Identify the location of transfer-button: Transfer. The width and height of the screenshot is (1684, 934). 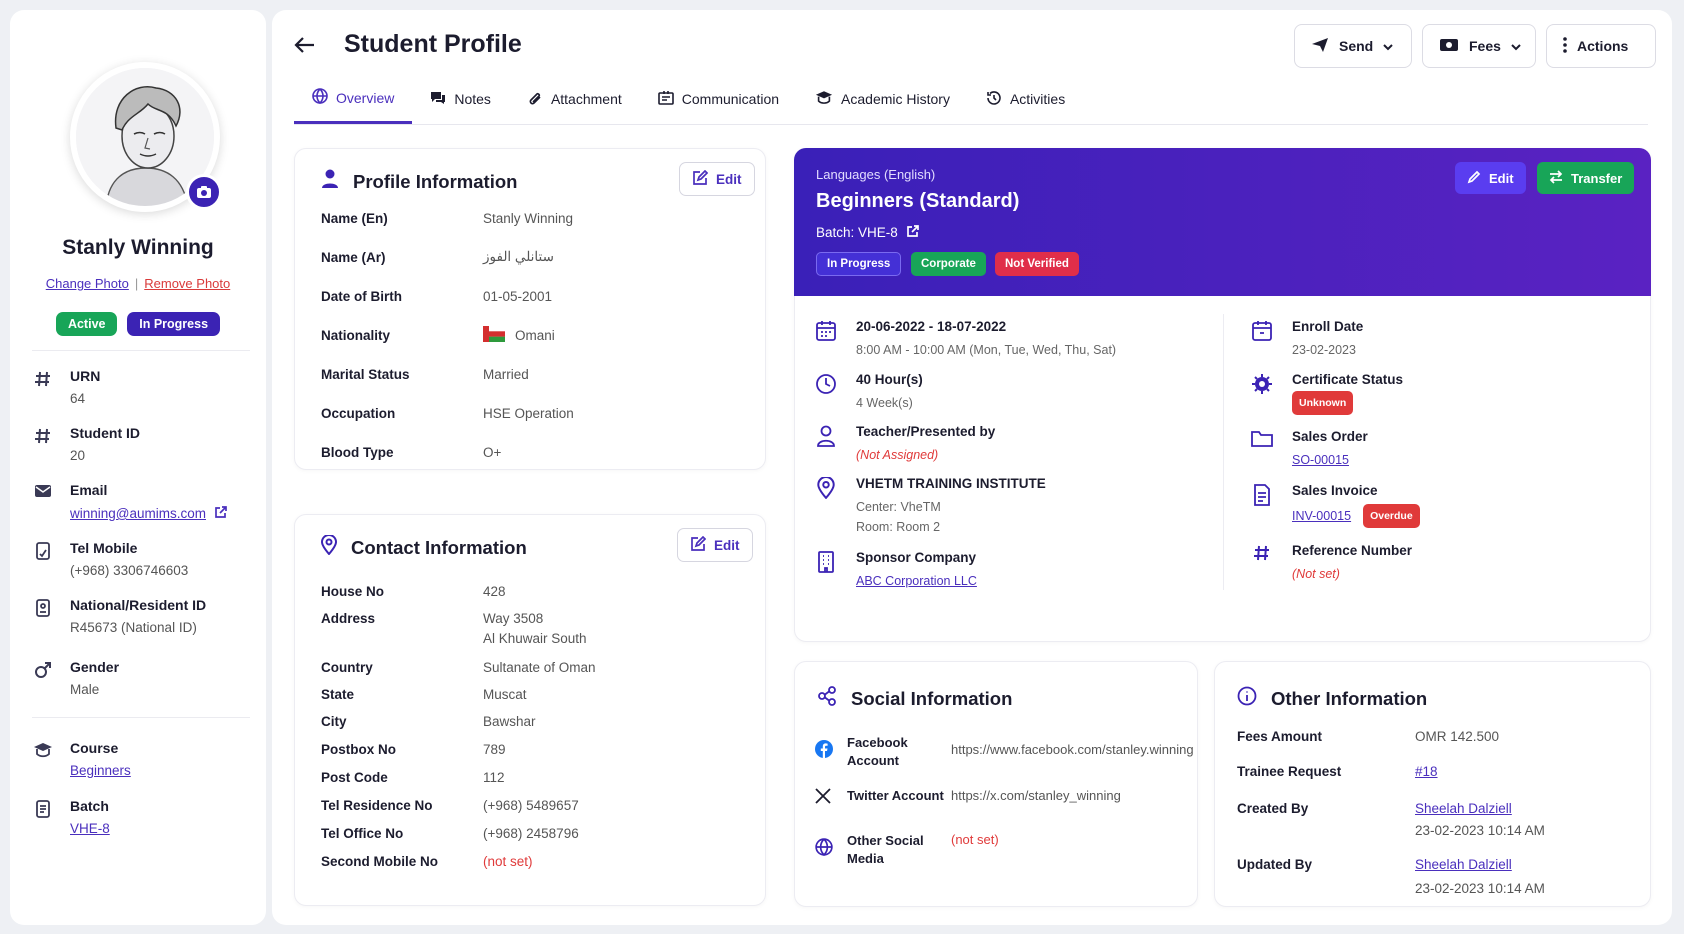
(1586, 178).